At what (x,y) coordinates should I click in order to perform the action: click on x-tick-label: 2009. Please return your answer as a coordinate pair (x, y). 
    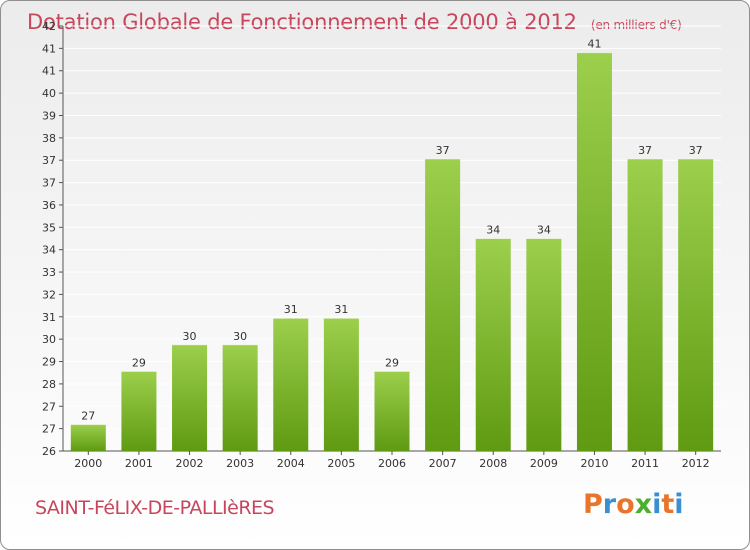
    Looking at the image, I should click on (544, 463).